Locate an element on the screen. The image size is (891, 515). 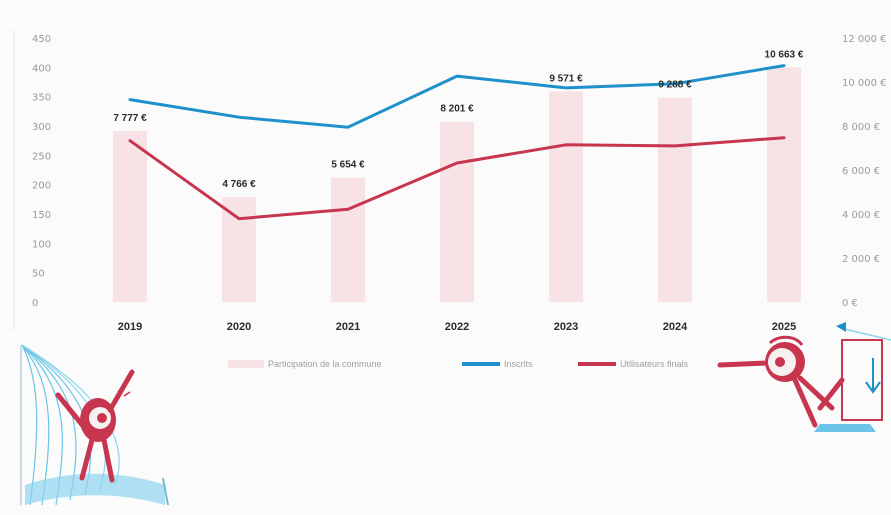
character-pushing-box-illustration is located at coordinates (804, 377).